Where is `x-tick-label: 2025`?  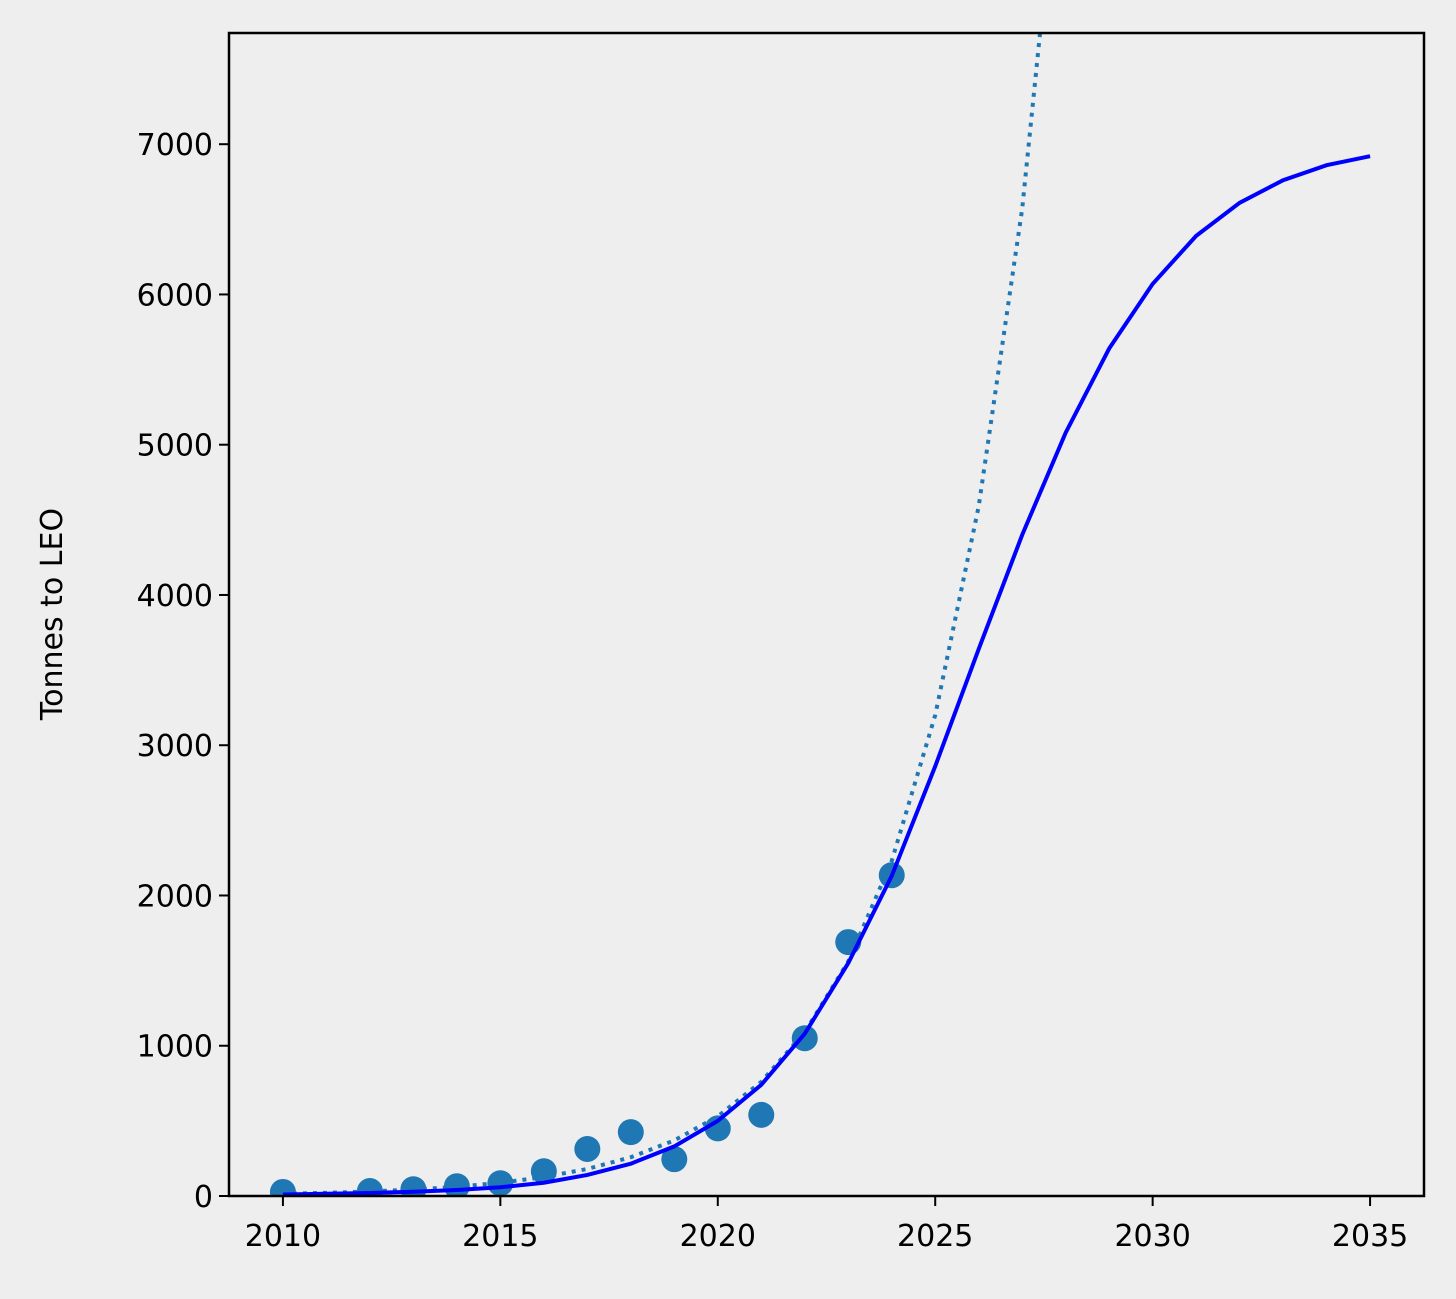
x-tick-label: 2025 is located at coordinates (935, 1236).